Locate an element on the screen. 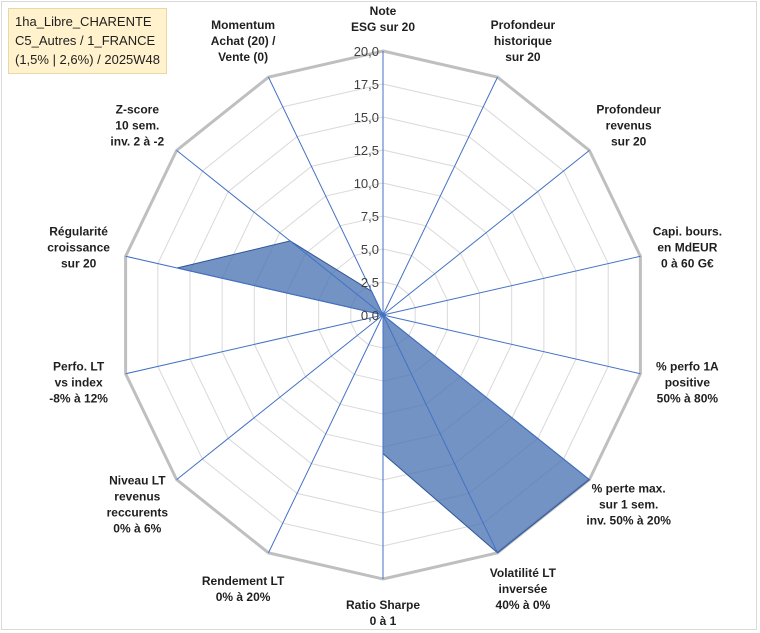  axis-label-line: positive is located at coordinates (688, 383).